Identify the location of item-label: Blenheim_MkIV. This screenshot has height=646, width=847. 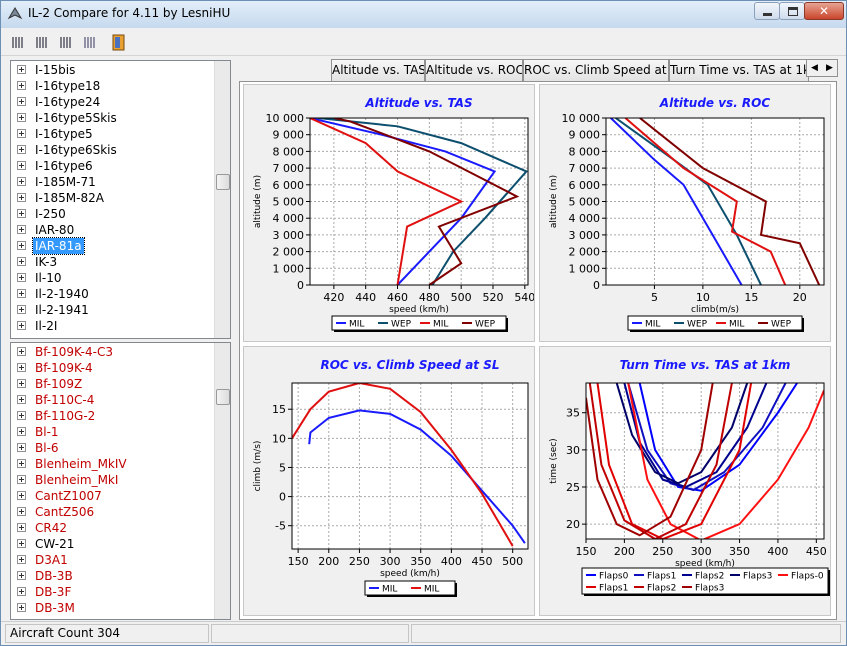
(81, 464).